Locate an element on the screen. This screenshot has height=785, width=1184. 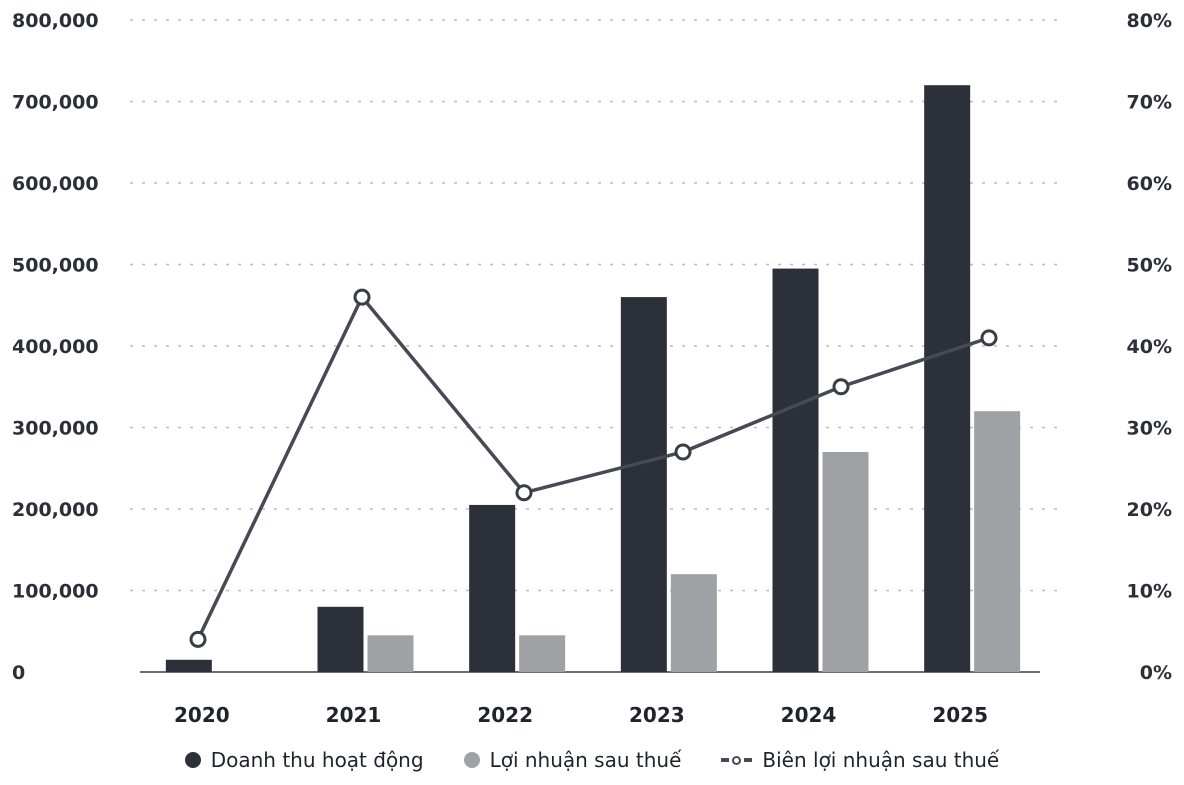
y-left-tick-label: 300,000 is located at coordinates (55, 429).